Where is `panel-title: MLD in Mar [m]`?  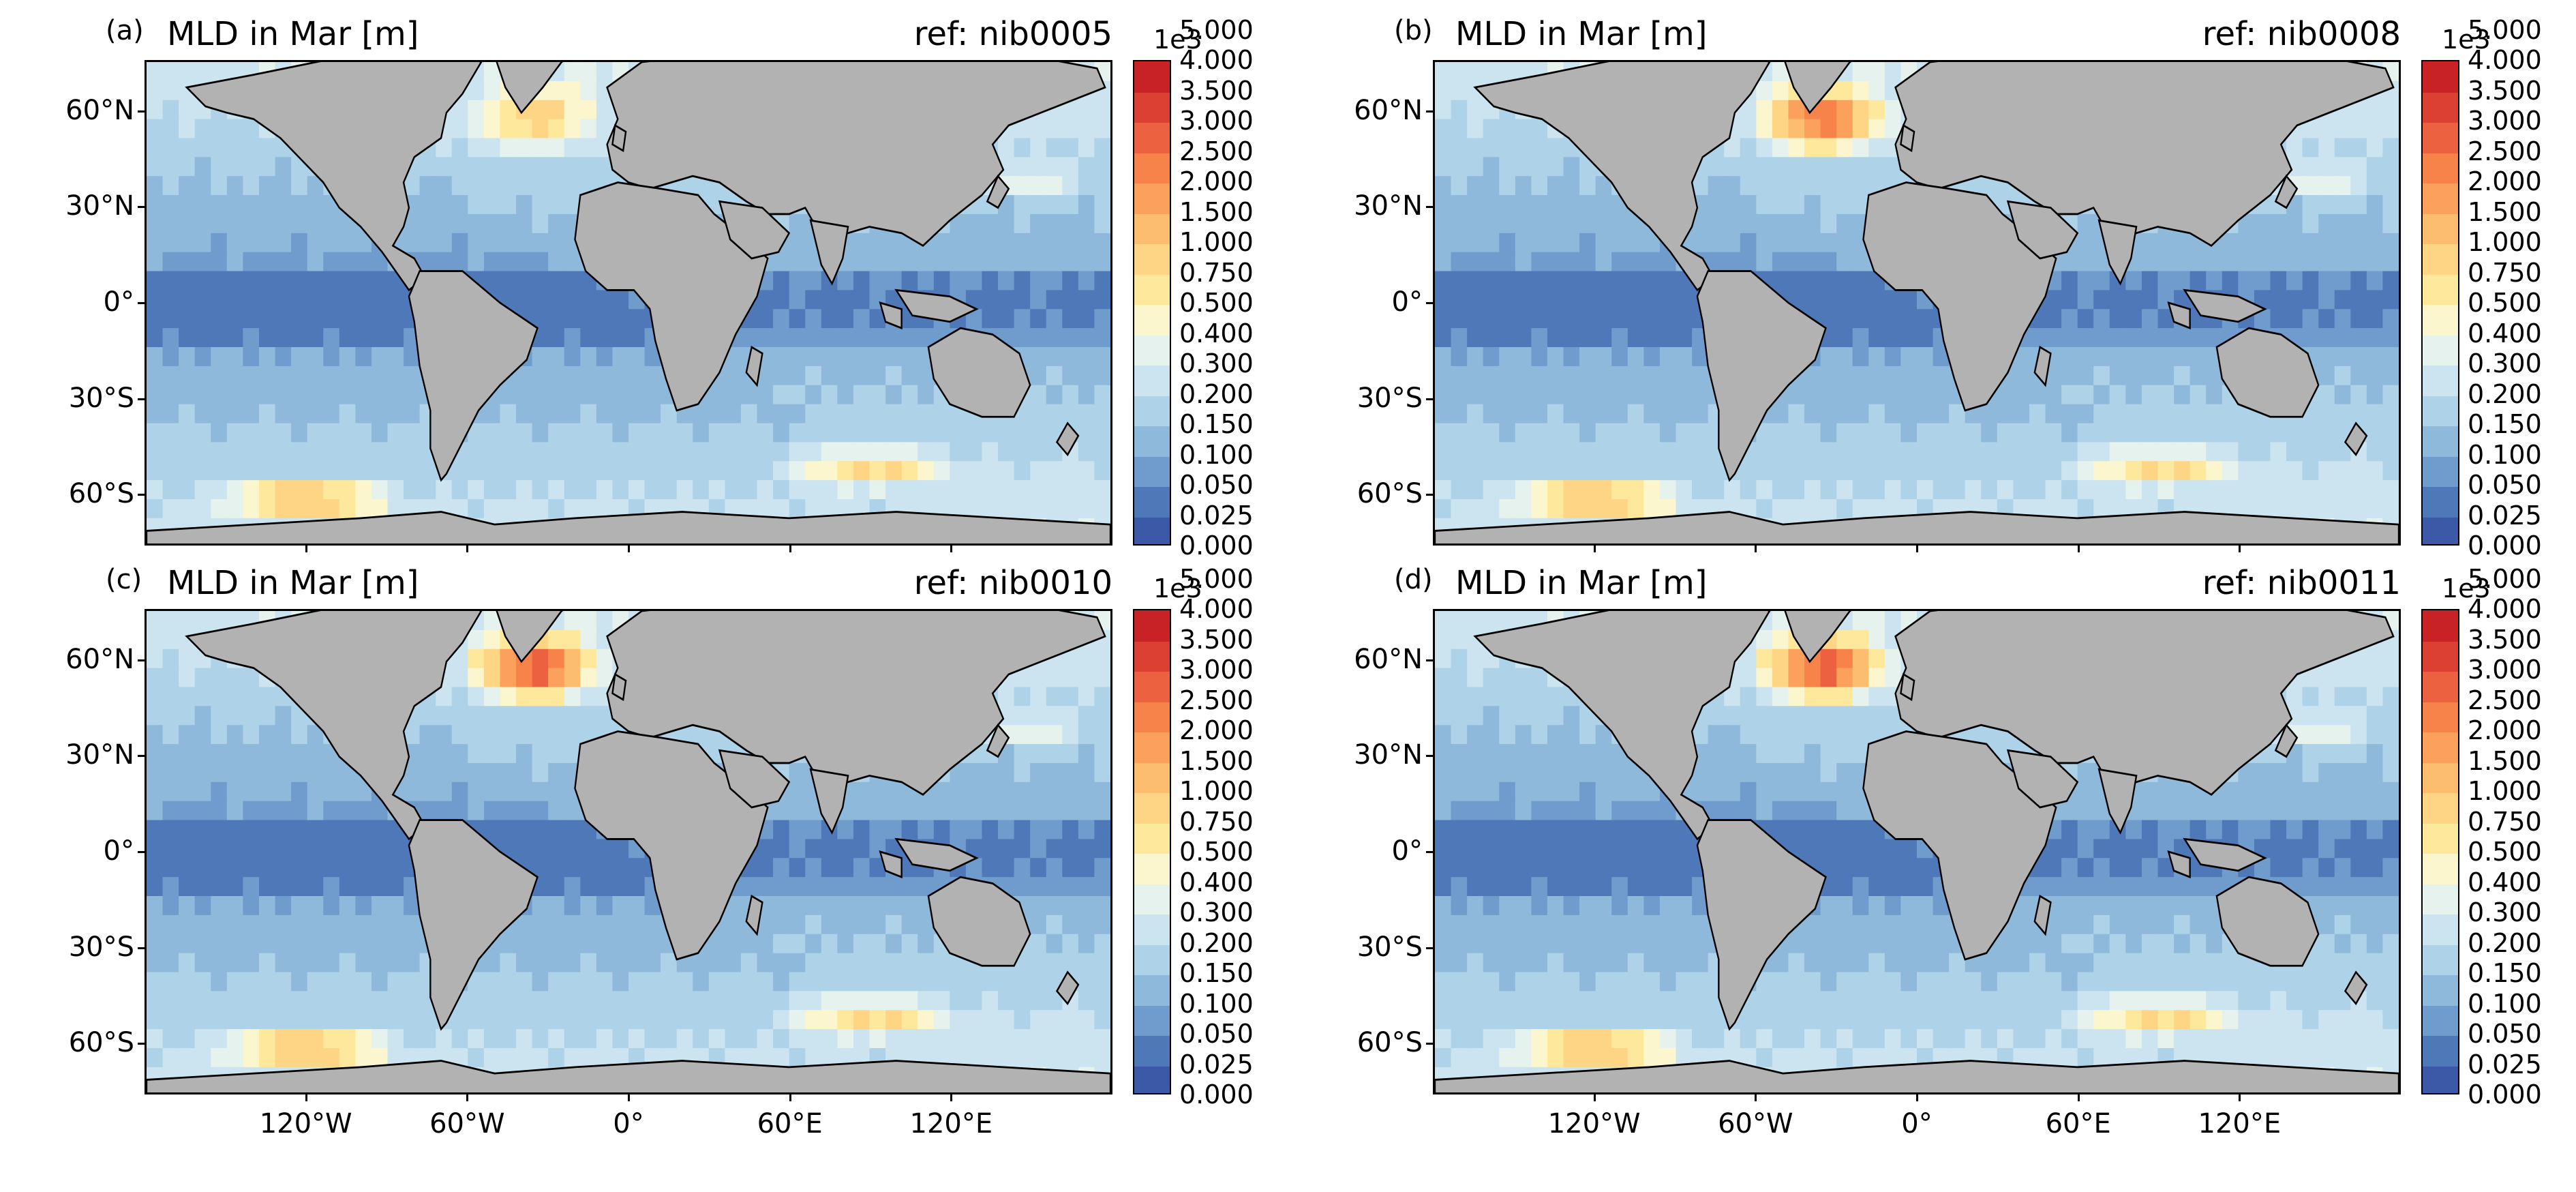
panel-title: MLD in Mar [m] is located at coordinates (293, 583).